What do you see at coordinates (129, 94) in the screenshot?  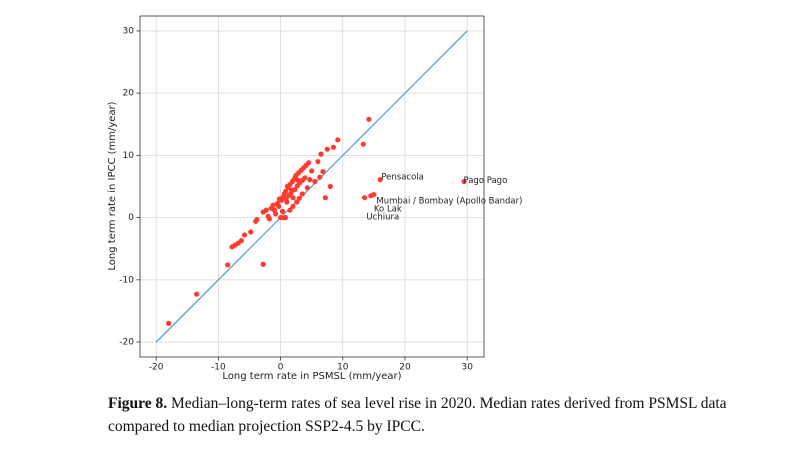 I see `y-tick-label: 20` at bounding box center [129, 94].